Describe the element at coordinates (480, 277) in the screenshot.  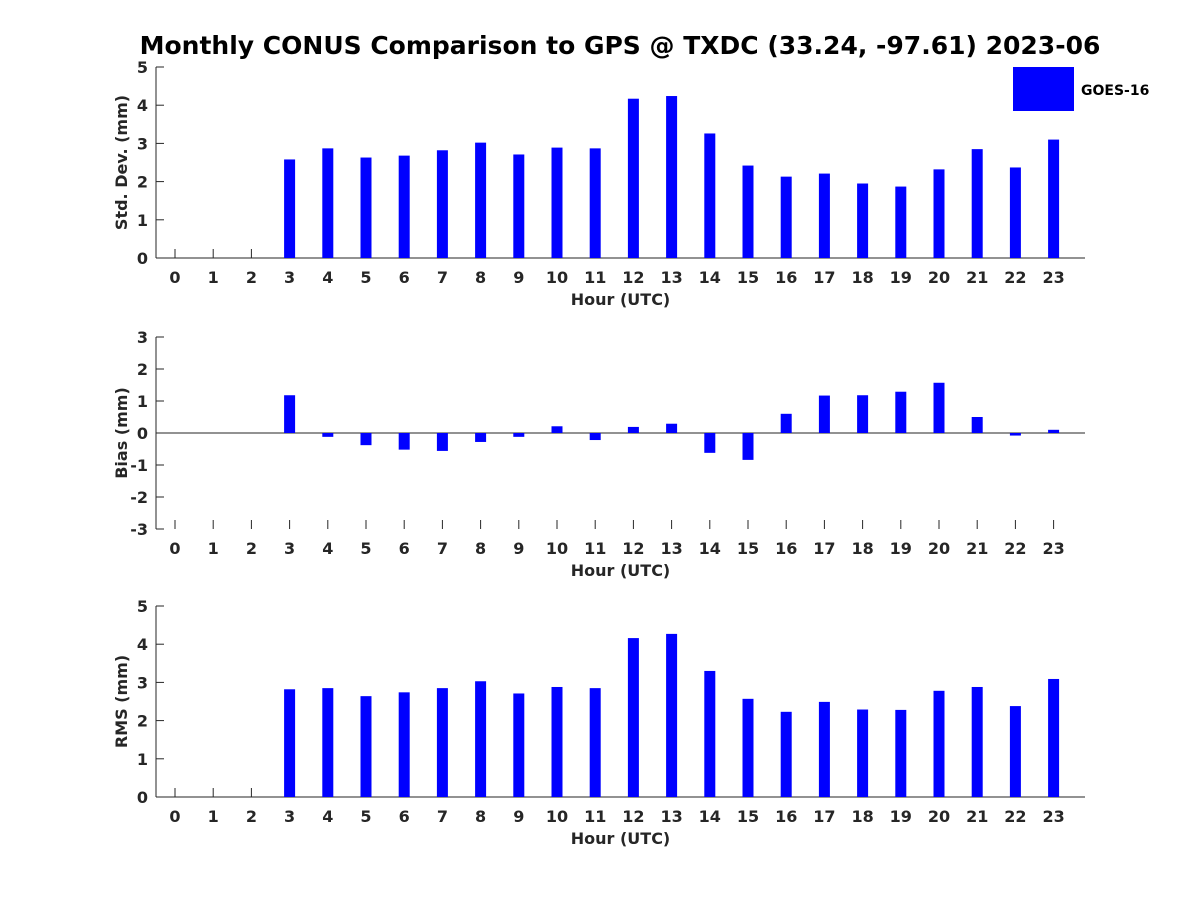
I see `x-tick-label: 8` at that location.